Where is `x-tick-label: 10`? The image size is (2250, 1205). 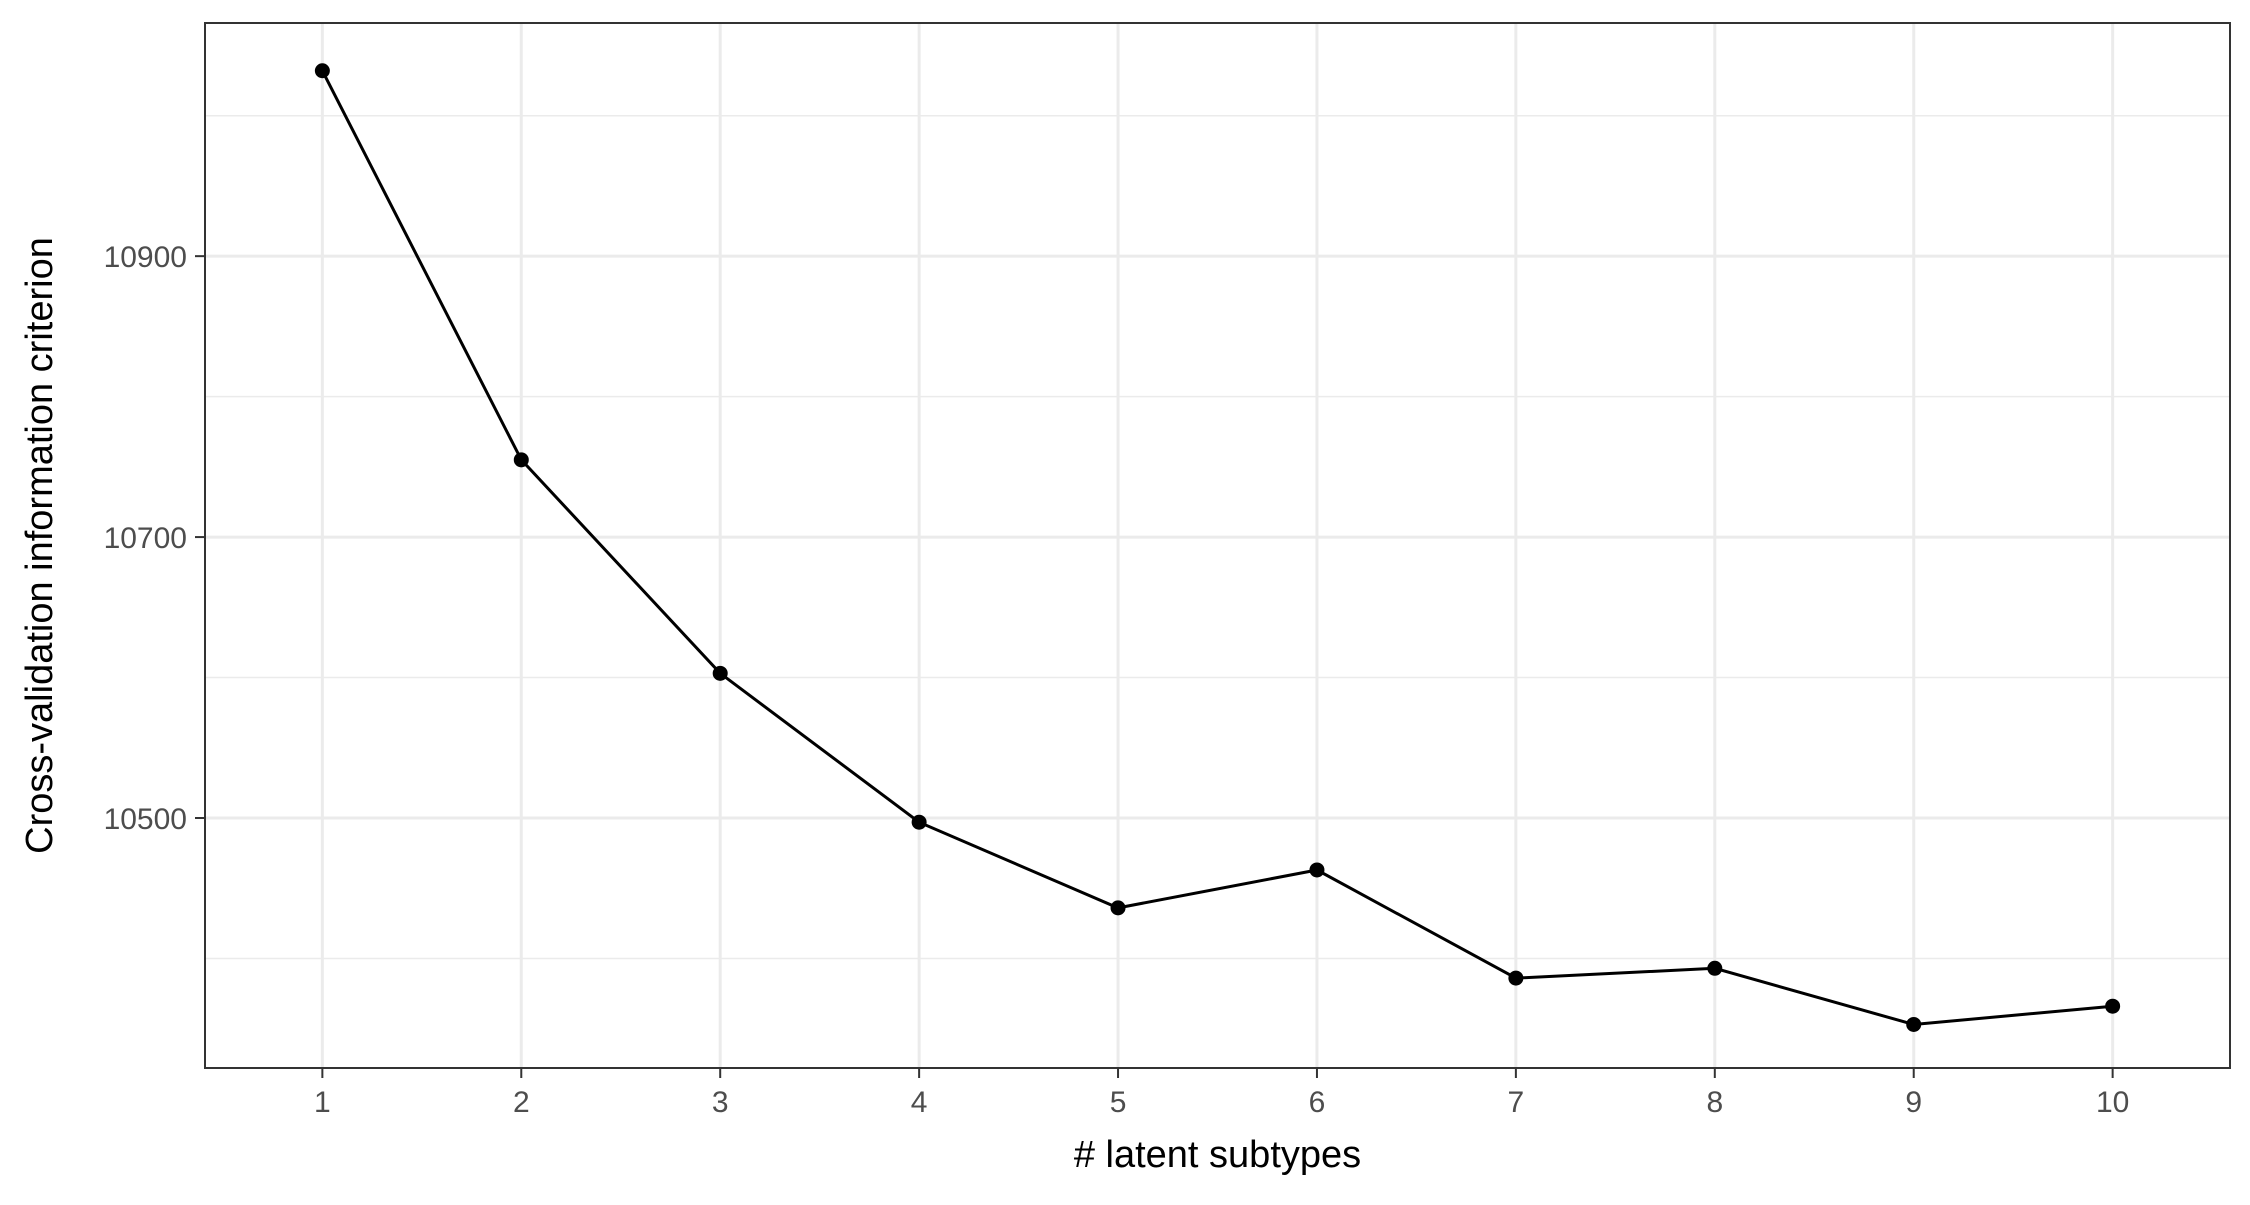 x-tick-label: 10 is located at coordinates (2112, 1102).